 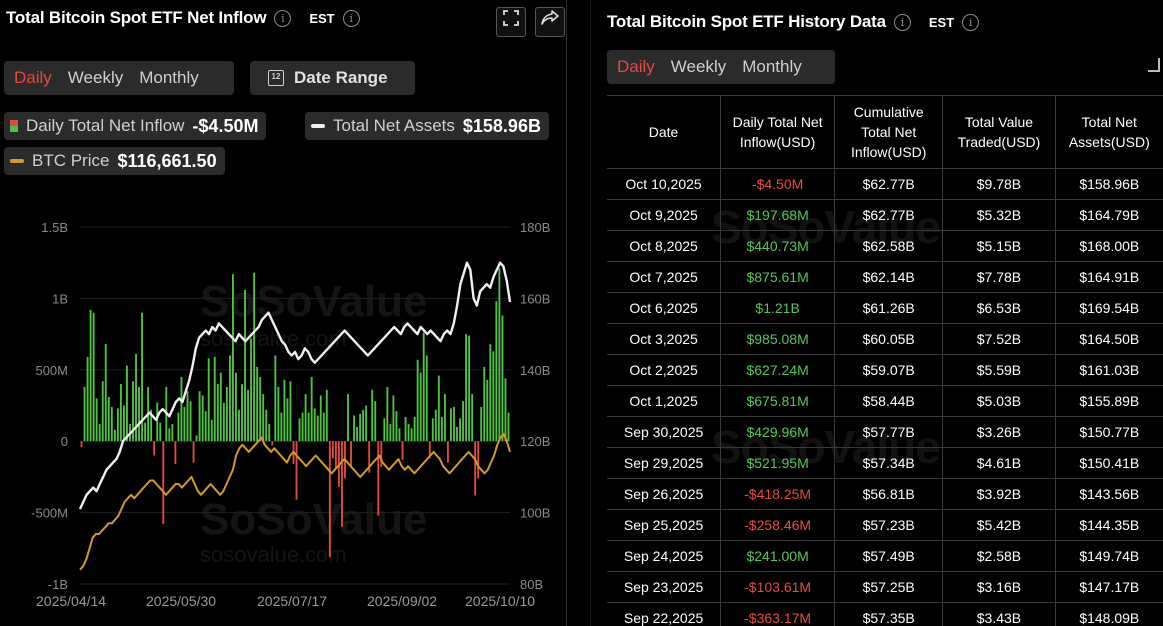 I want to click on history-timezone-info-icon: i, so click(x=971, y=22).